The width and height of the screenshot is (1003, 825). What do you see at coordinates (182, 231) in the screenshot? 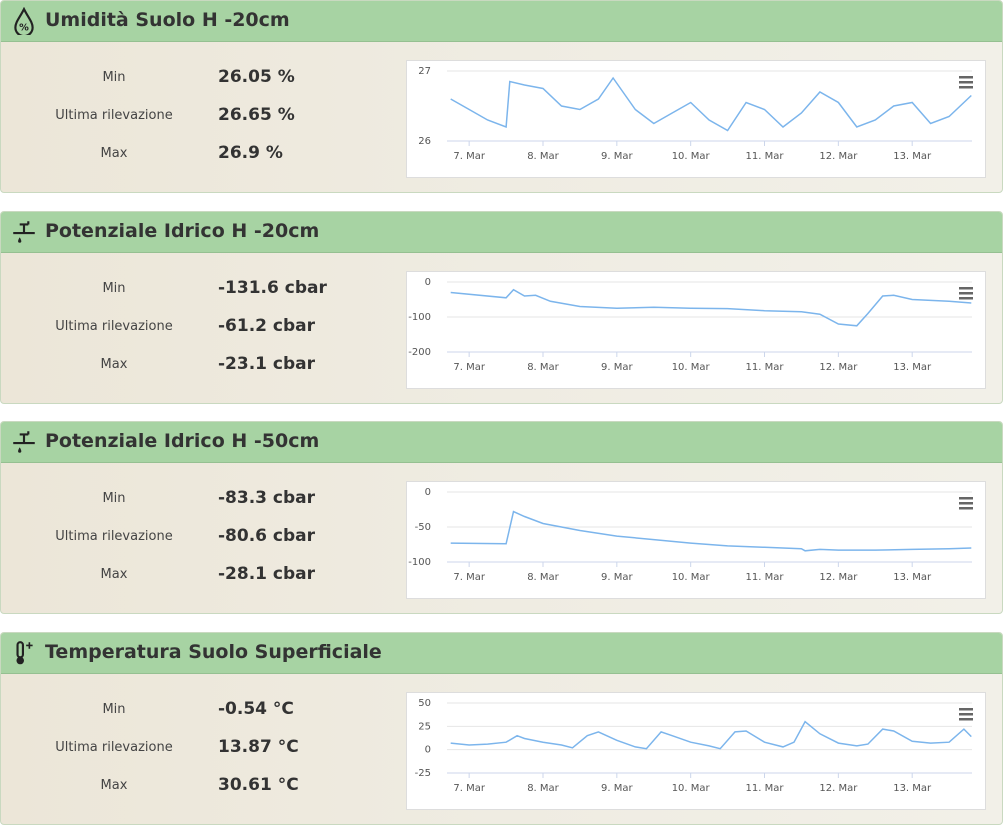
I see `panel-title: Potenziale Idrico H -20cm` at bounding box center [182, 231].